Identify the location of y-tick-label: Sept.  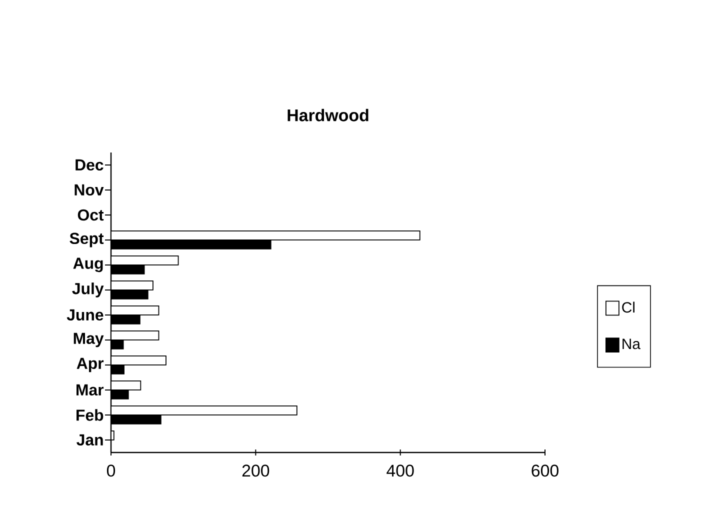
(87, 240).